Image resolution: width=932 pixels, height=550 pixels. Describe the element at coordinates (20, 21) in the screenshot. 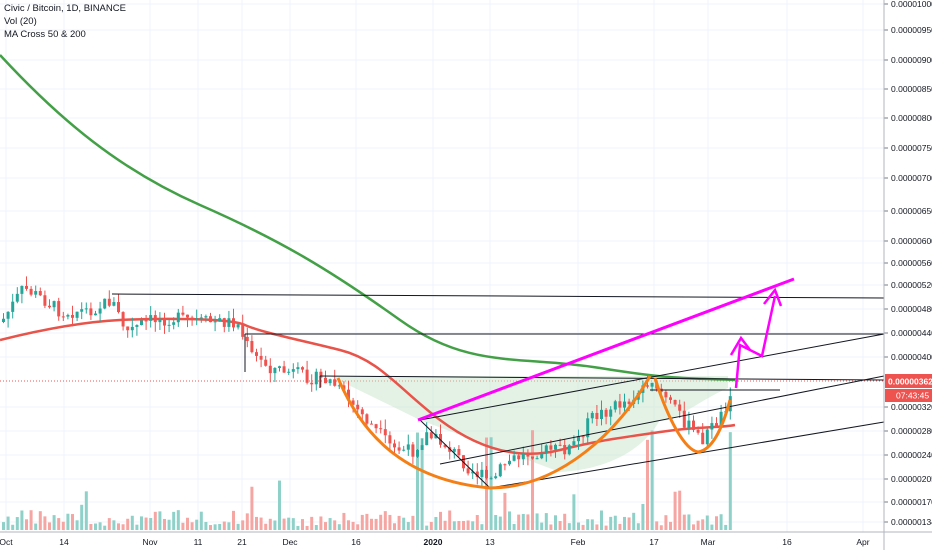

I see `volume-indicator-label: Vol (20)` at that location.